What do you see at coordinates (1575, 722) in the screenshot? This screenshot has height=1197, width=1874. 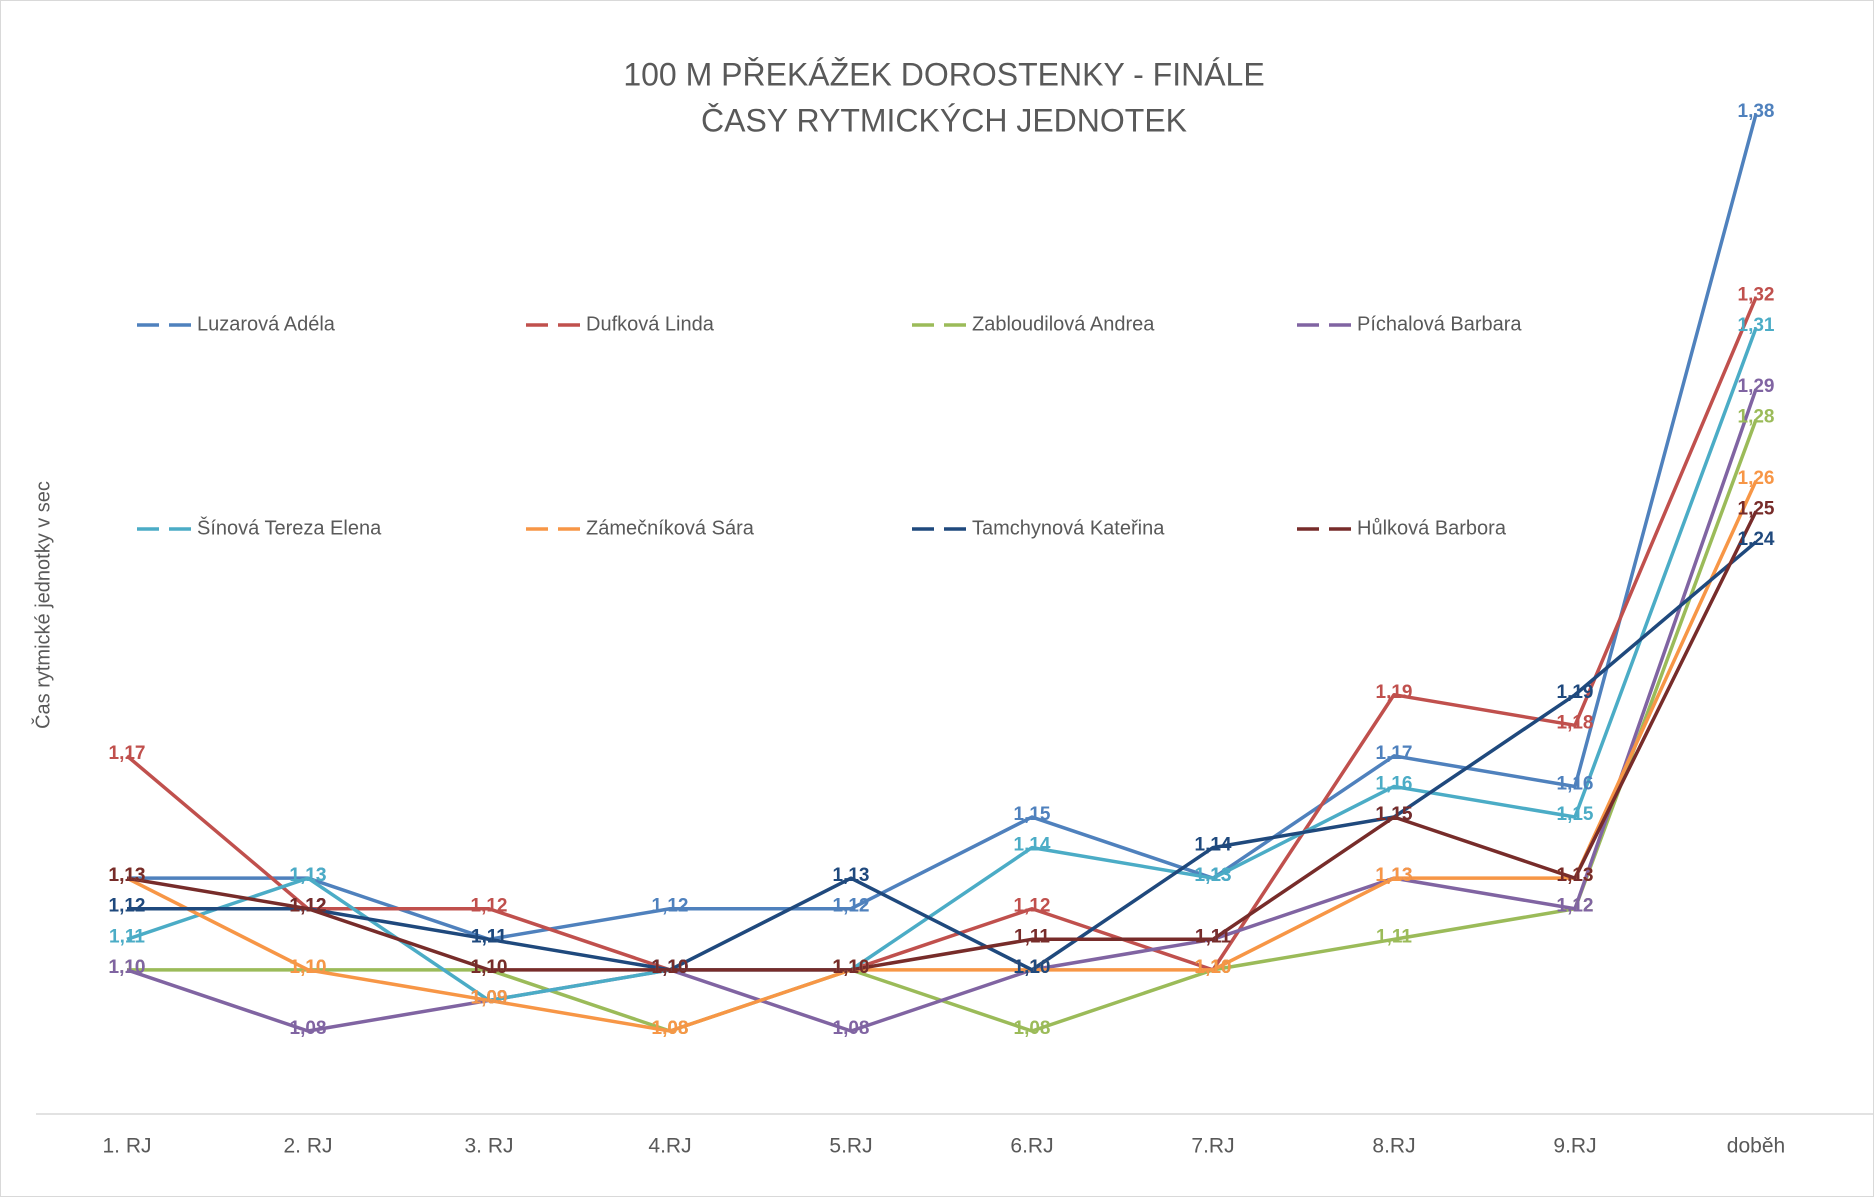 I see `data-label: 1,18` at bounding box center [1575, 722].